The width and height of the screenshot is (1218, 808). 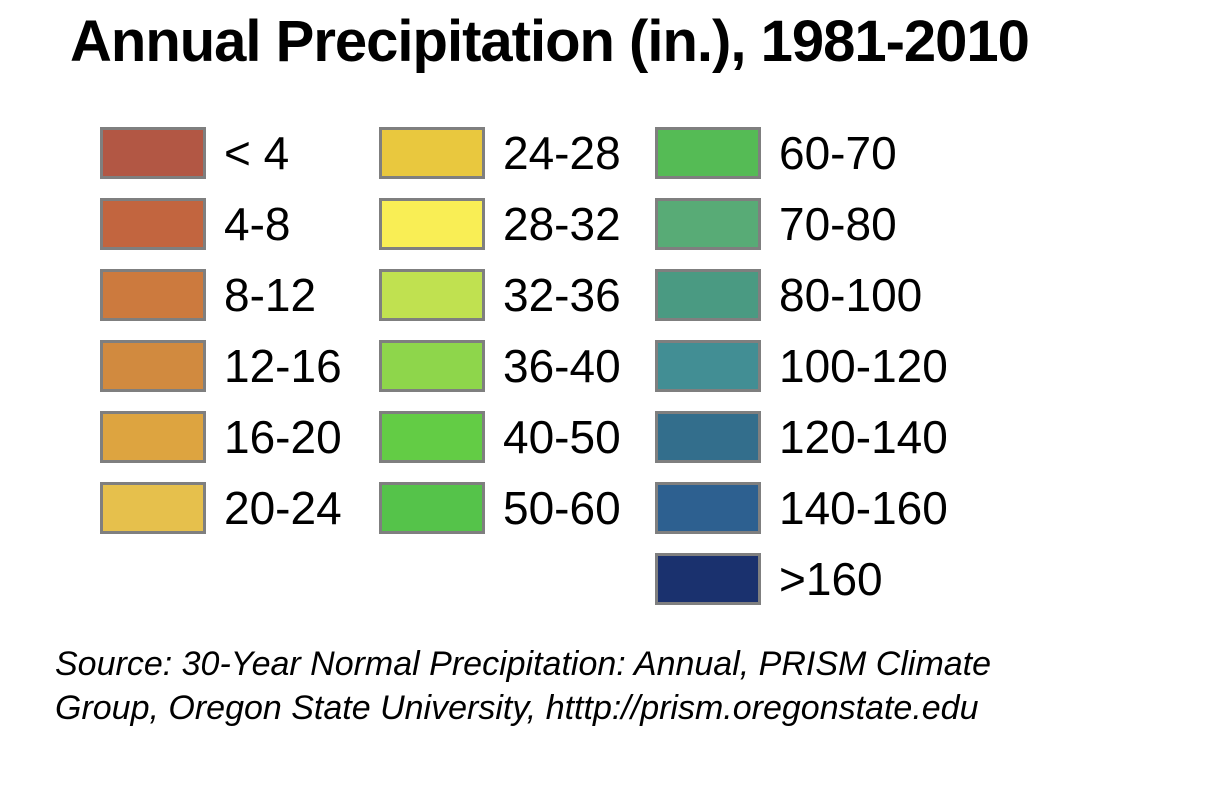 What do you see at coordinates (863, 507) in the screenshot?
I see `legend-label: 140-160` at bounding box center [863, 507].